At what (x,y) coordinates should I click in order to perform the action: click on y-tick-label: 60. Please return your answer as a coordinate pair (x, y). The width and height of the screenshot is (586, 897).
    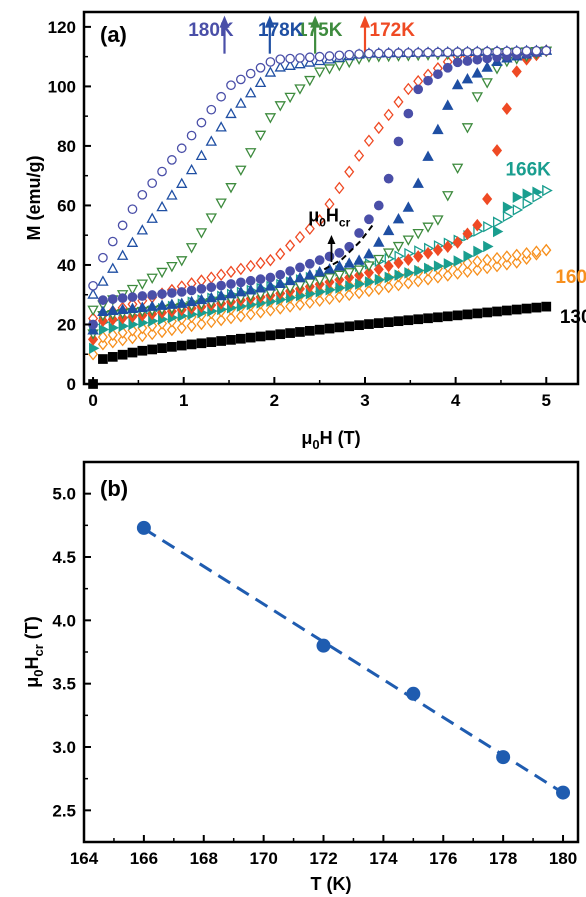
    Looking at the image, I should click on (66, 205).